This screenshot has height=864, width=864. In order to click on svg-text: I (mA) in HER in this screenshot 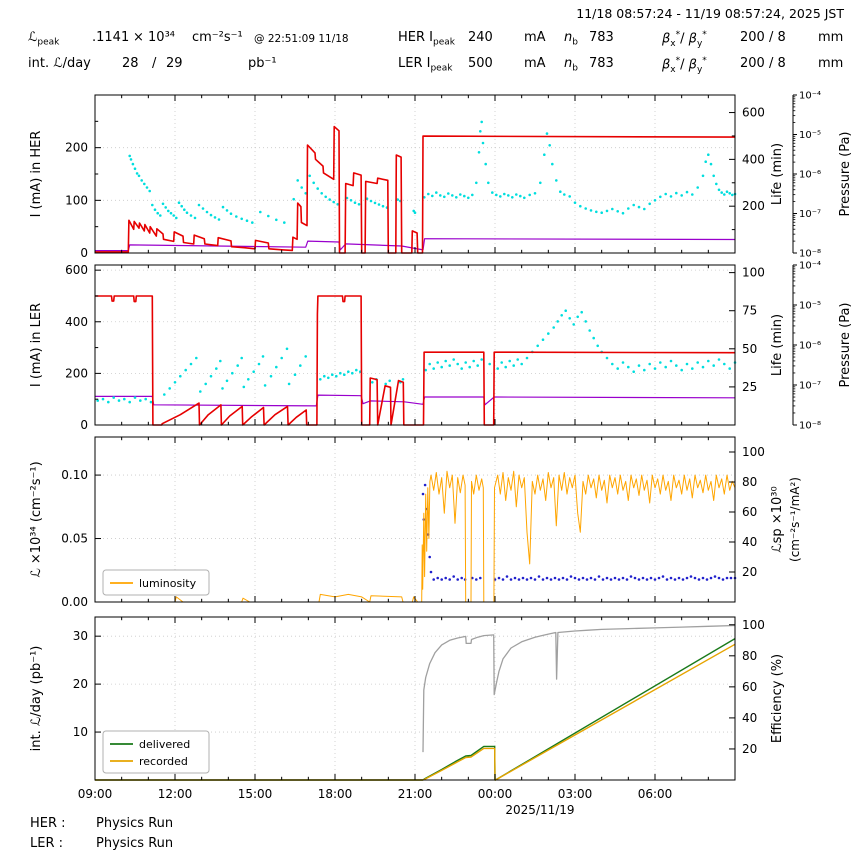, I will do `click(36, 174)`.